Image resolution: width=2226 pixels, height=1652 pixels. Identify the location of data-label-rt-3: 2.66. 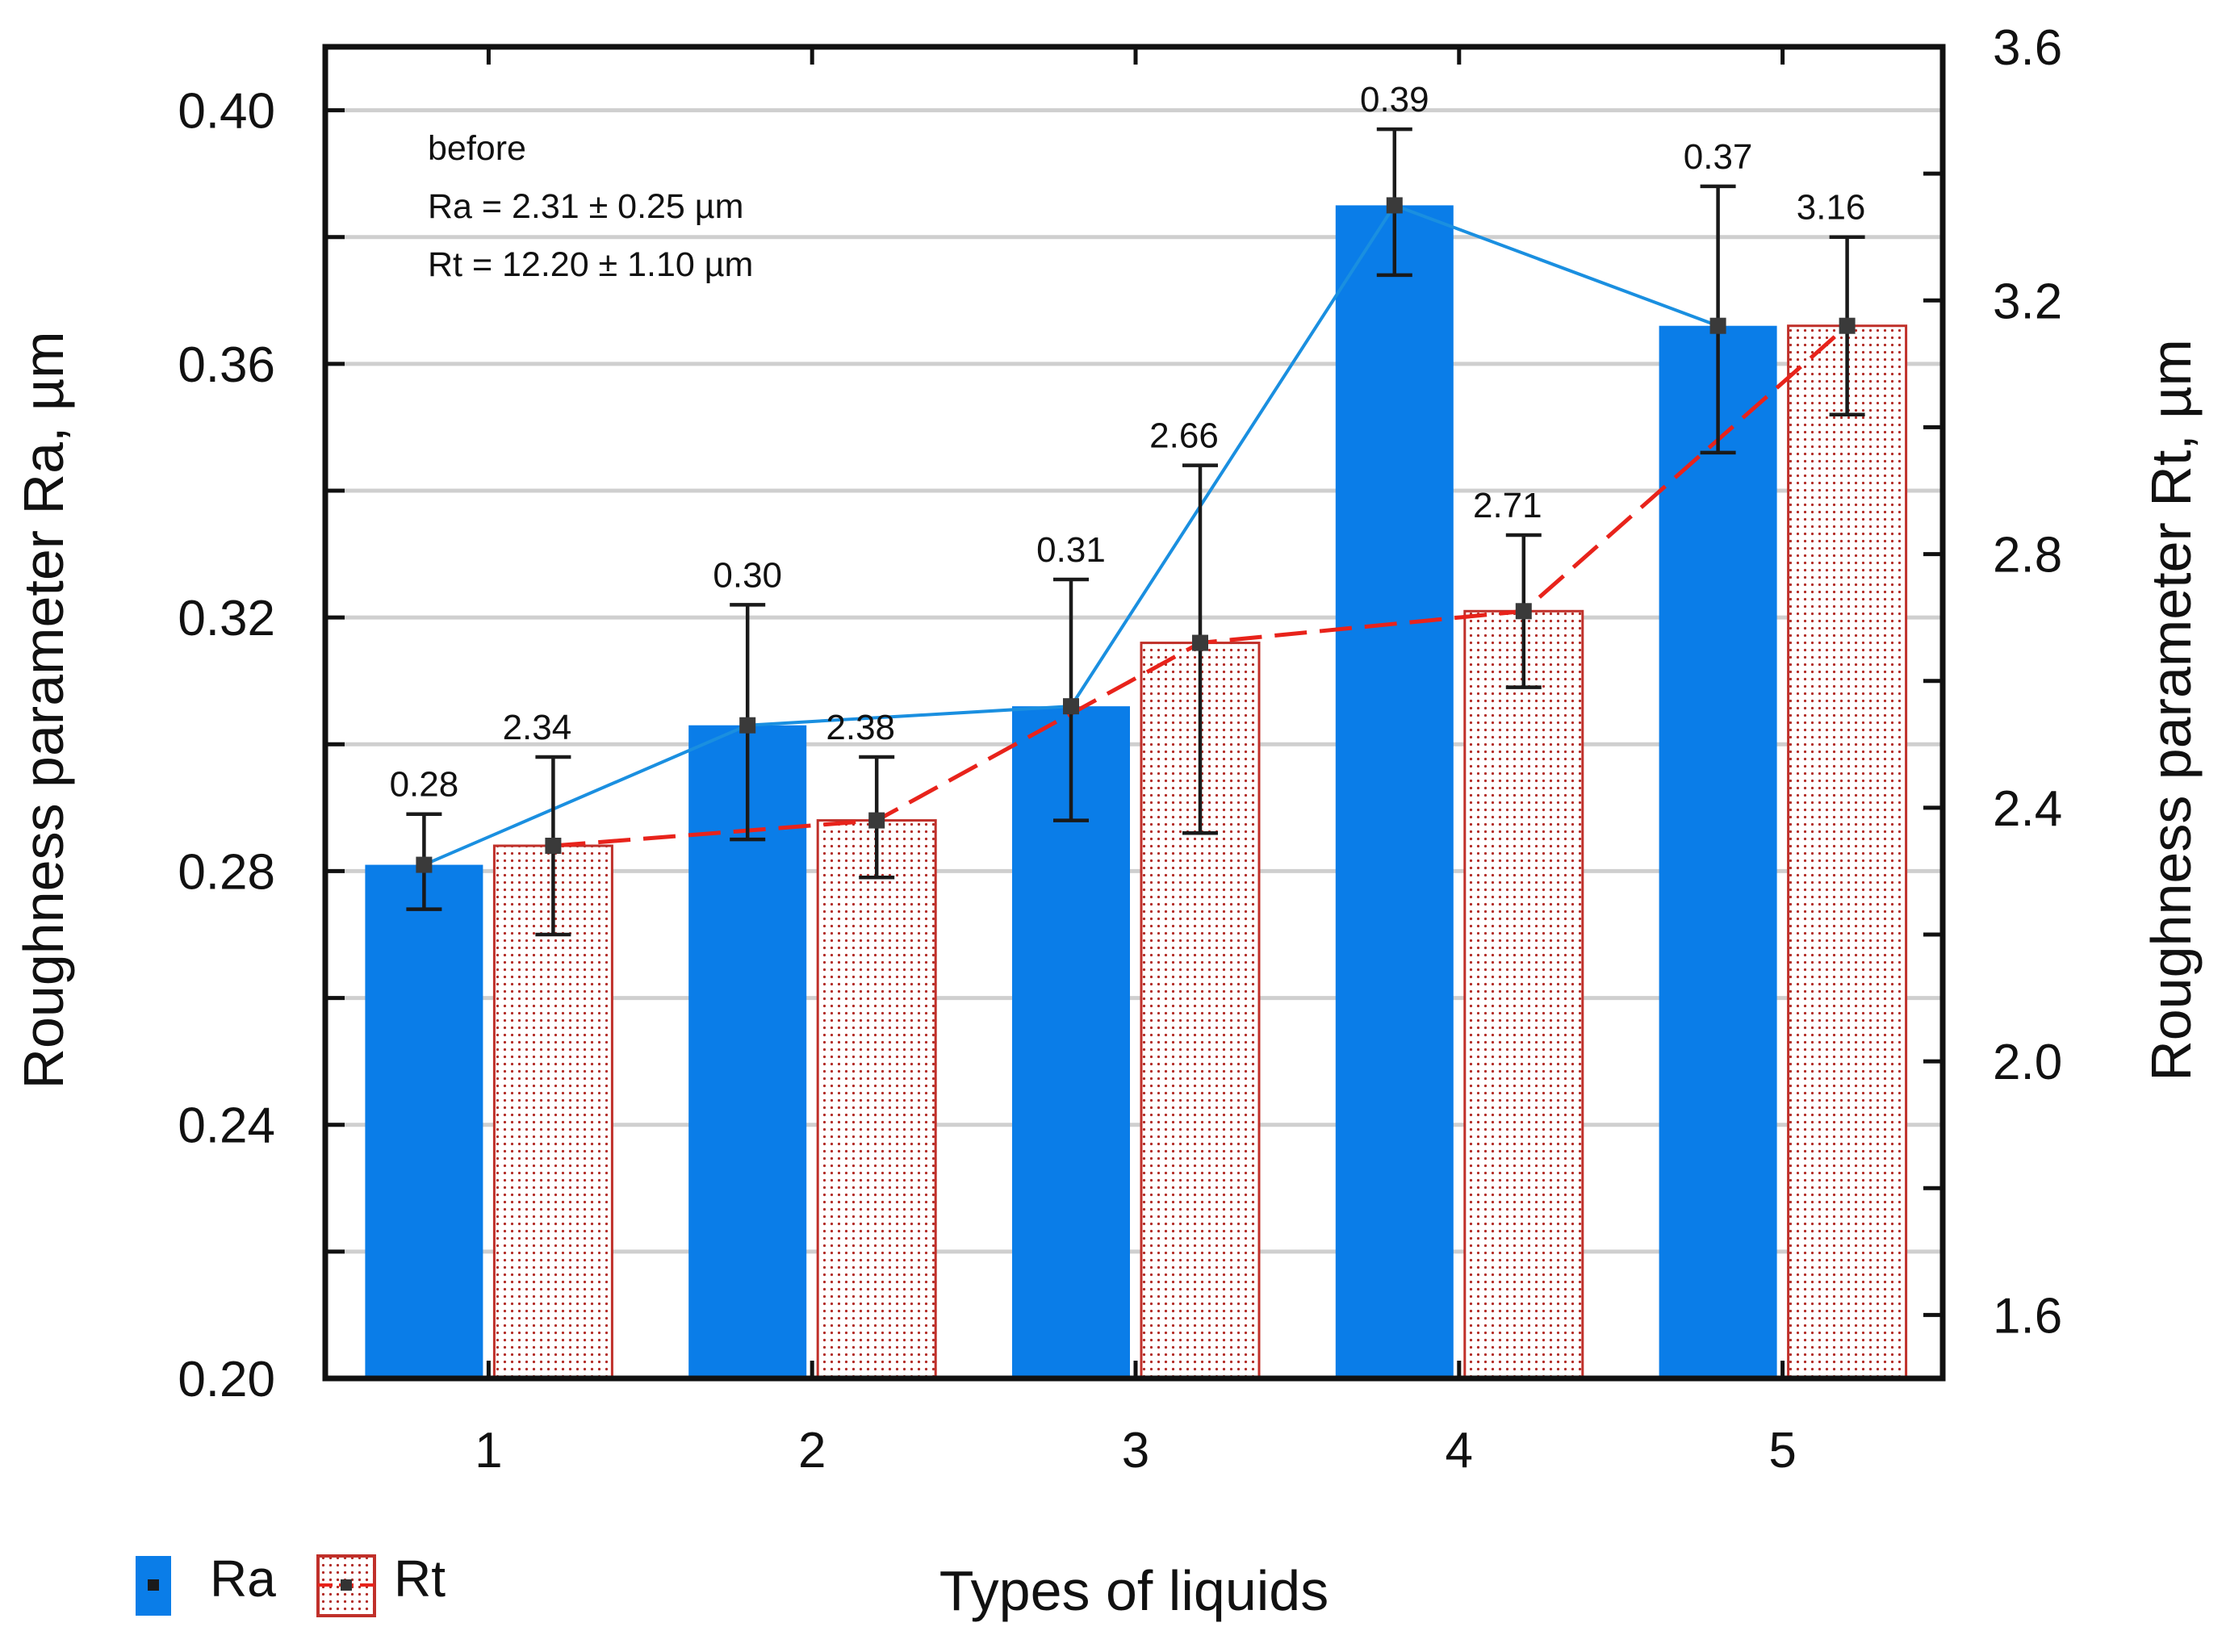
(1184, 436).